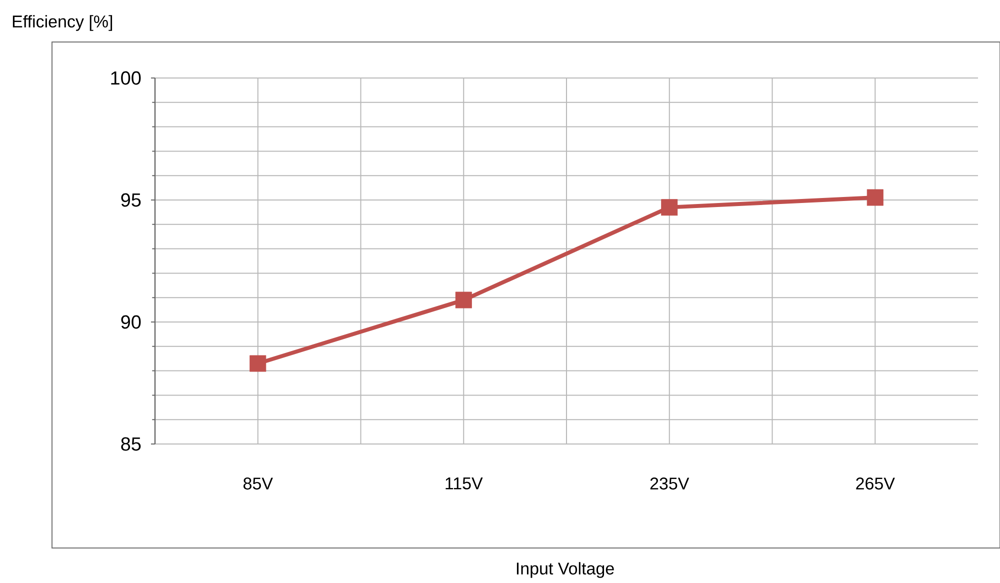 The image size is (1000, 583). I want to click on y-tick-label: 95, so click(131, 200).